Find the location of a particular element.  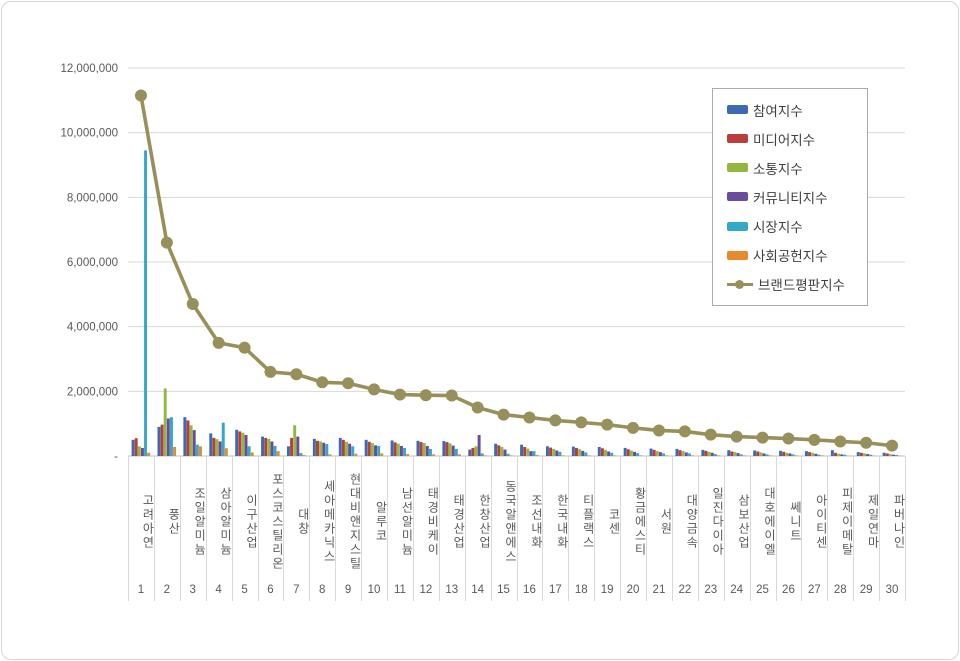

legend-item-media: 미디어지수 is located at coordinates (797, 139).